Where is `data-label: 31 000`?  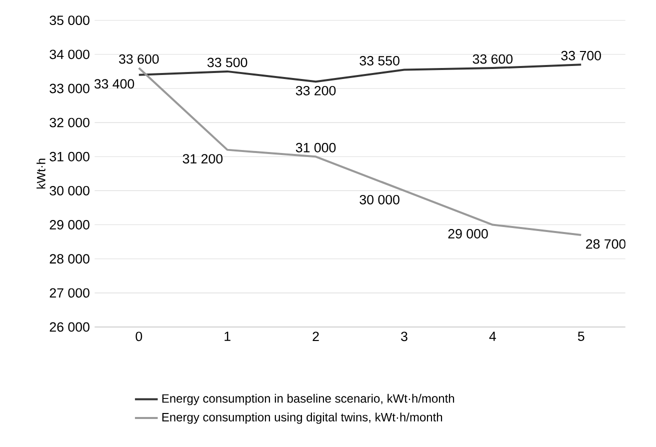 data-label: 31 000 is located at coordinates (316, 147).